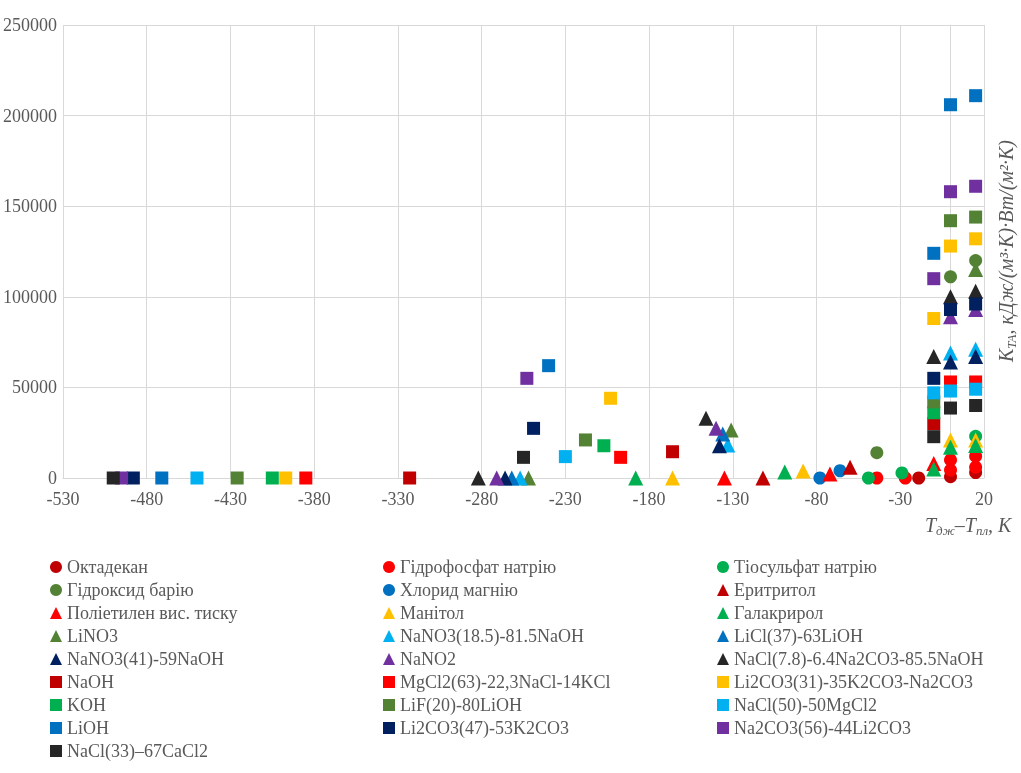 Image resolution: width=1021 pixels, height=773 pixels. What do you see at coordinates (984, 499) in the screenshot?
I see `x-tick-label: 20` at bounding box center [984, 499].